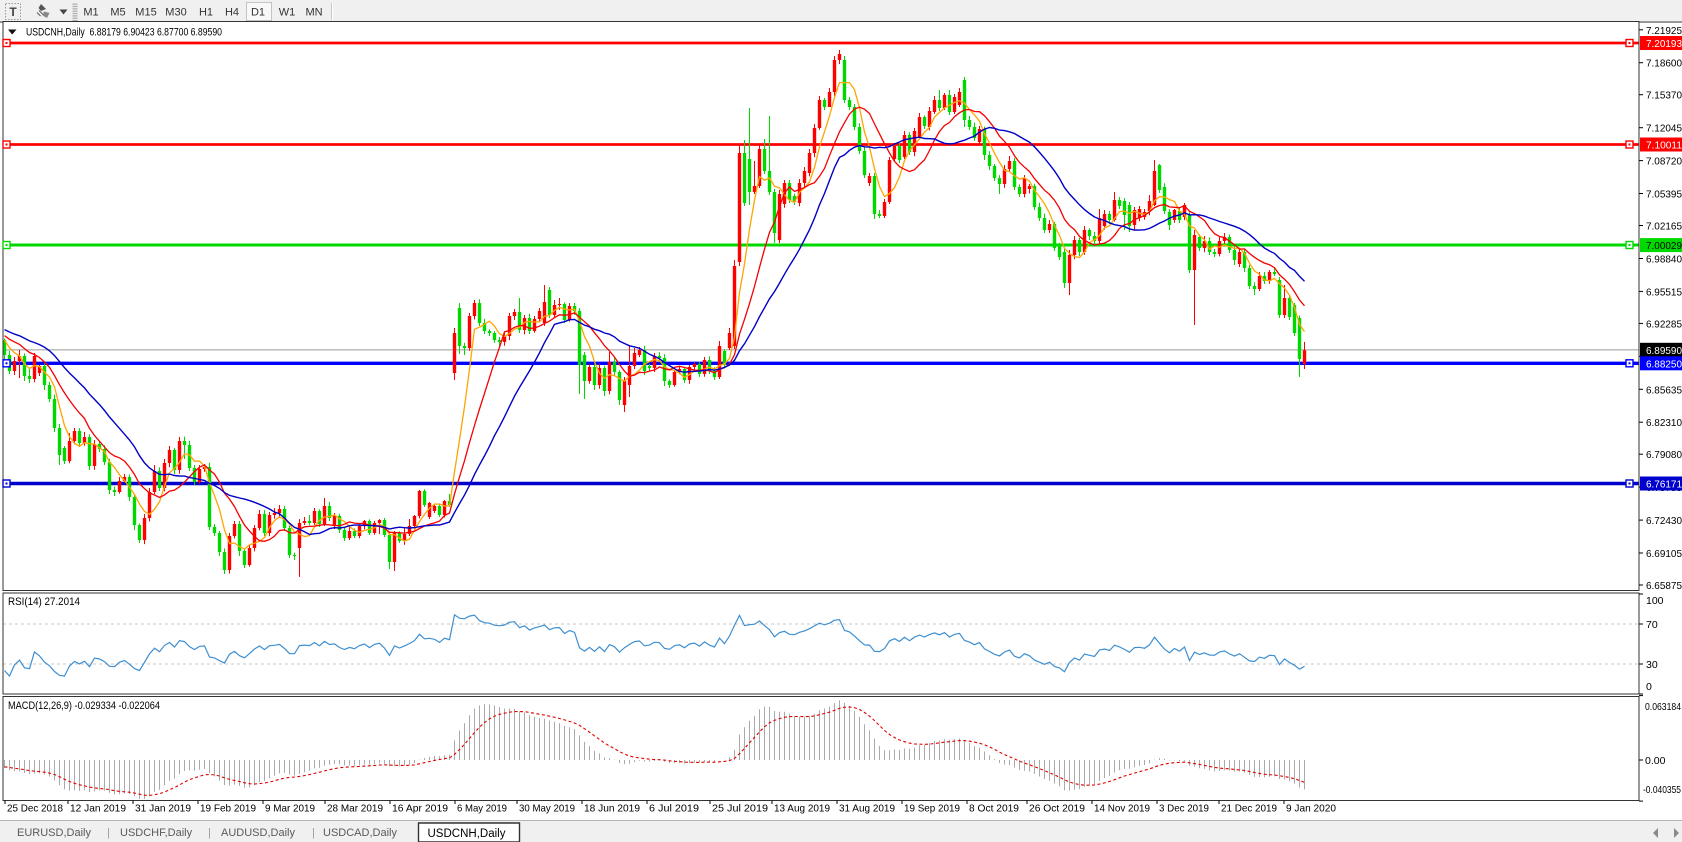 The height and width of the screenshot is (842, 1682). I want to click on svg-text: W1, so click(287, 13).